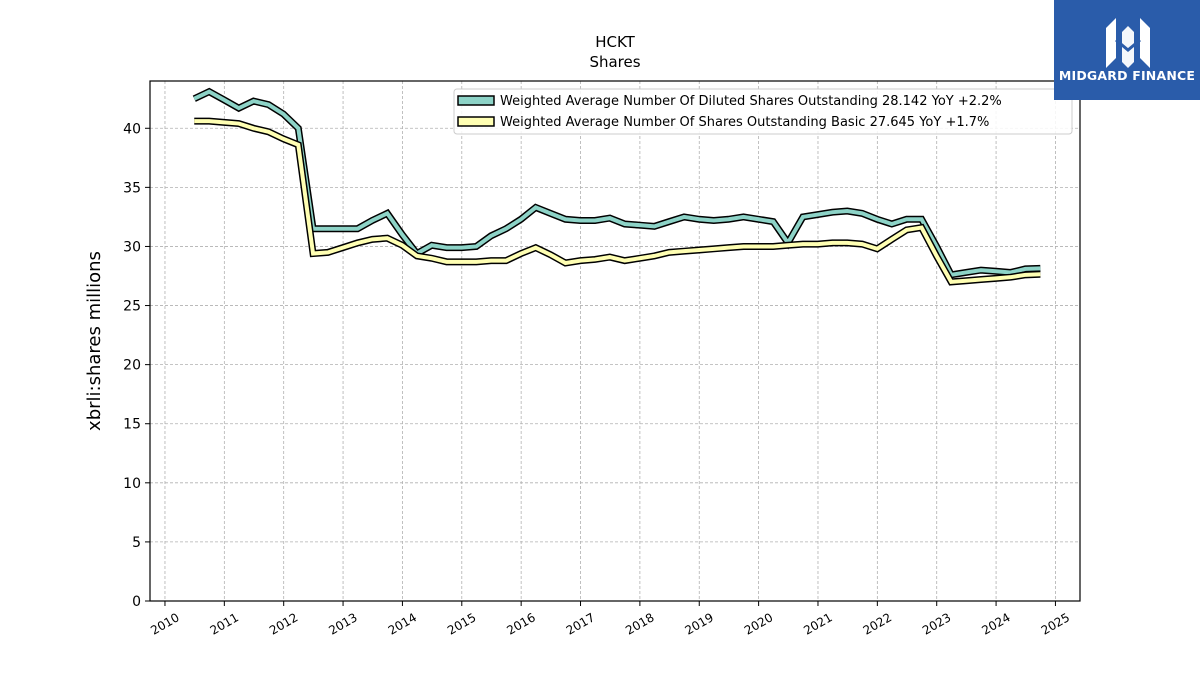  What do you see at coordinates (1127, 75) in the screenshot?
I see `logo-text: MIDGARD FINANCE` at bounding box center [1127, 75].